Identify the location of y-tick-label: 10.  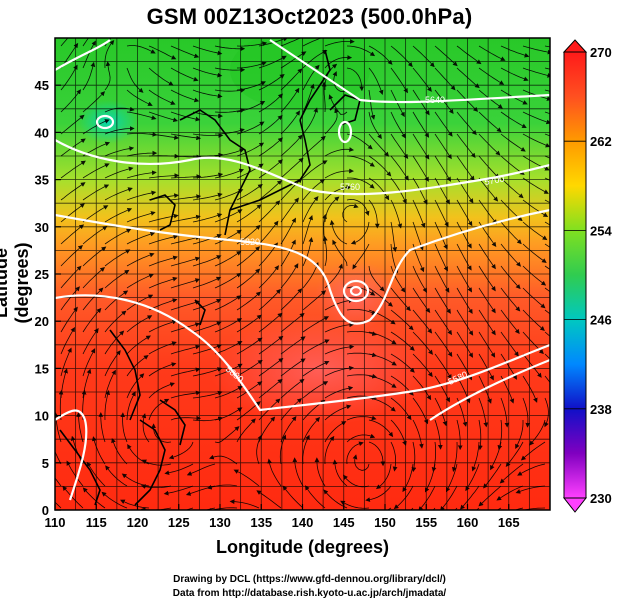
(42, 416).